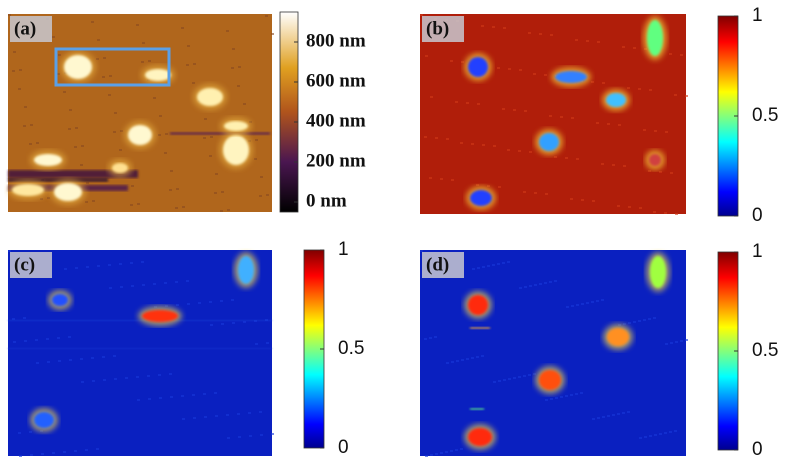 Image resolution: width=800 pixels, height=466 pixels. What do you see at coordinates (757, 251) in the screenshot?
I see `colorbar-tick-label: 1` at bounding box center [757, 251].